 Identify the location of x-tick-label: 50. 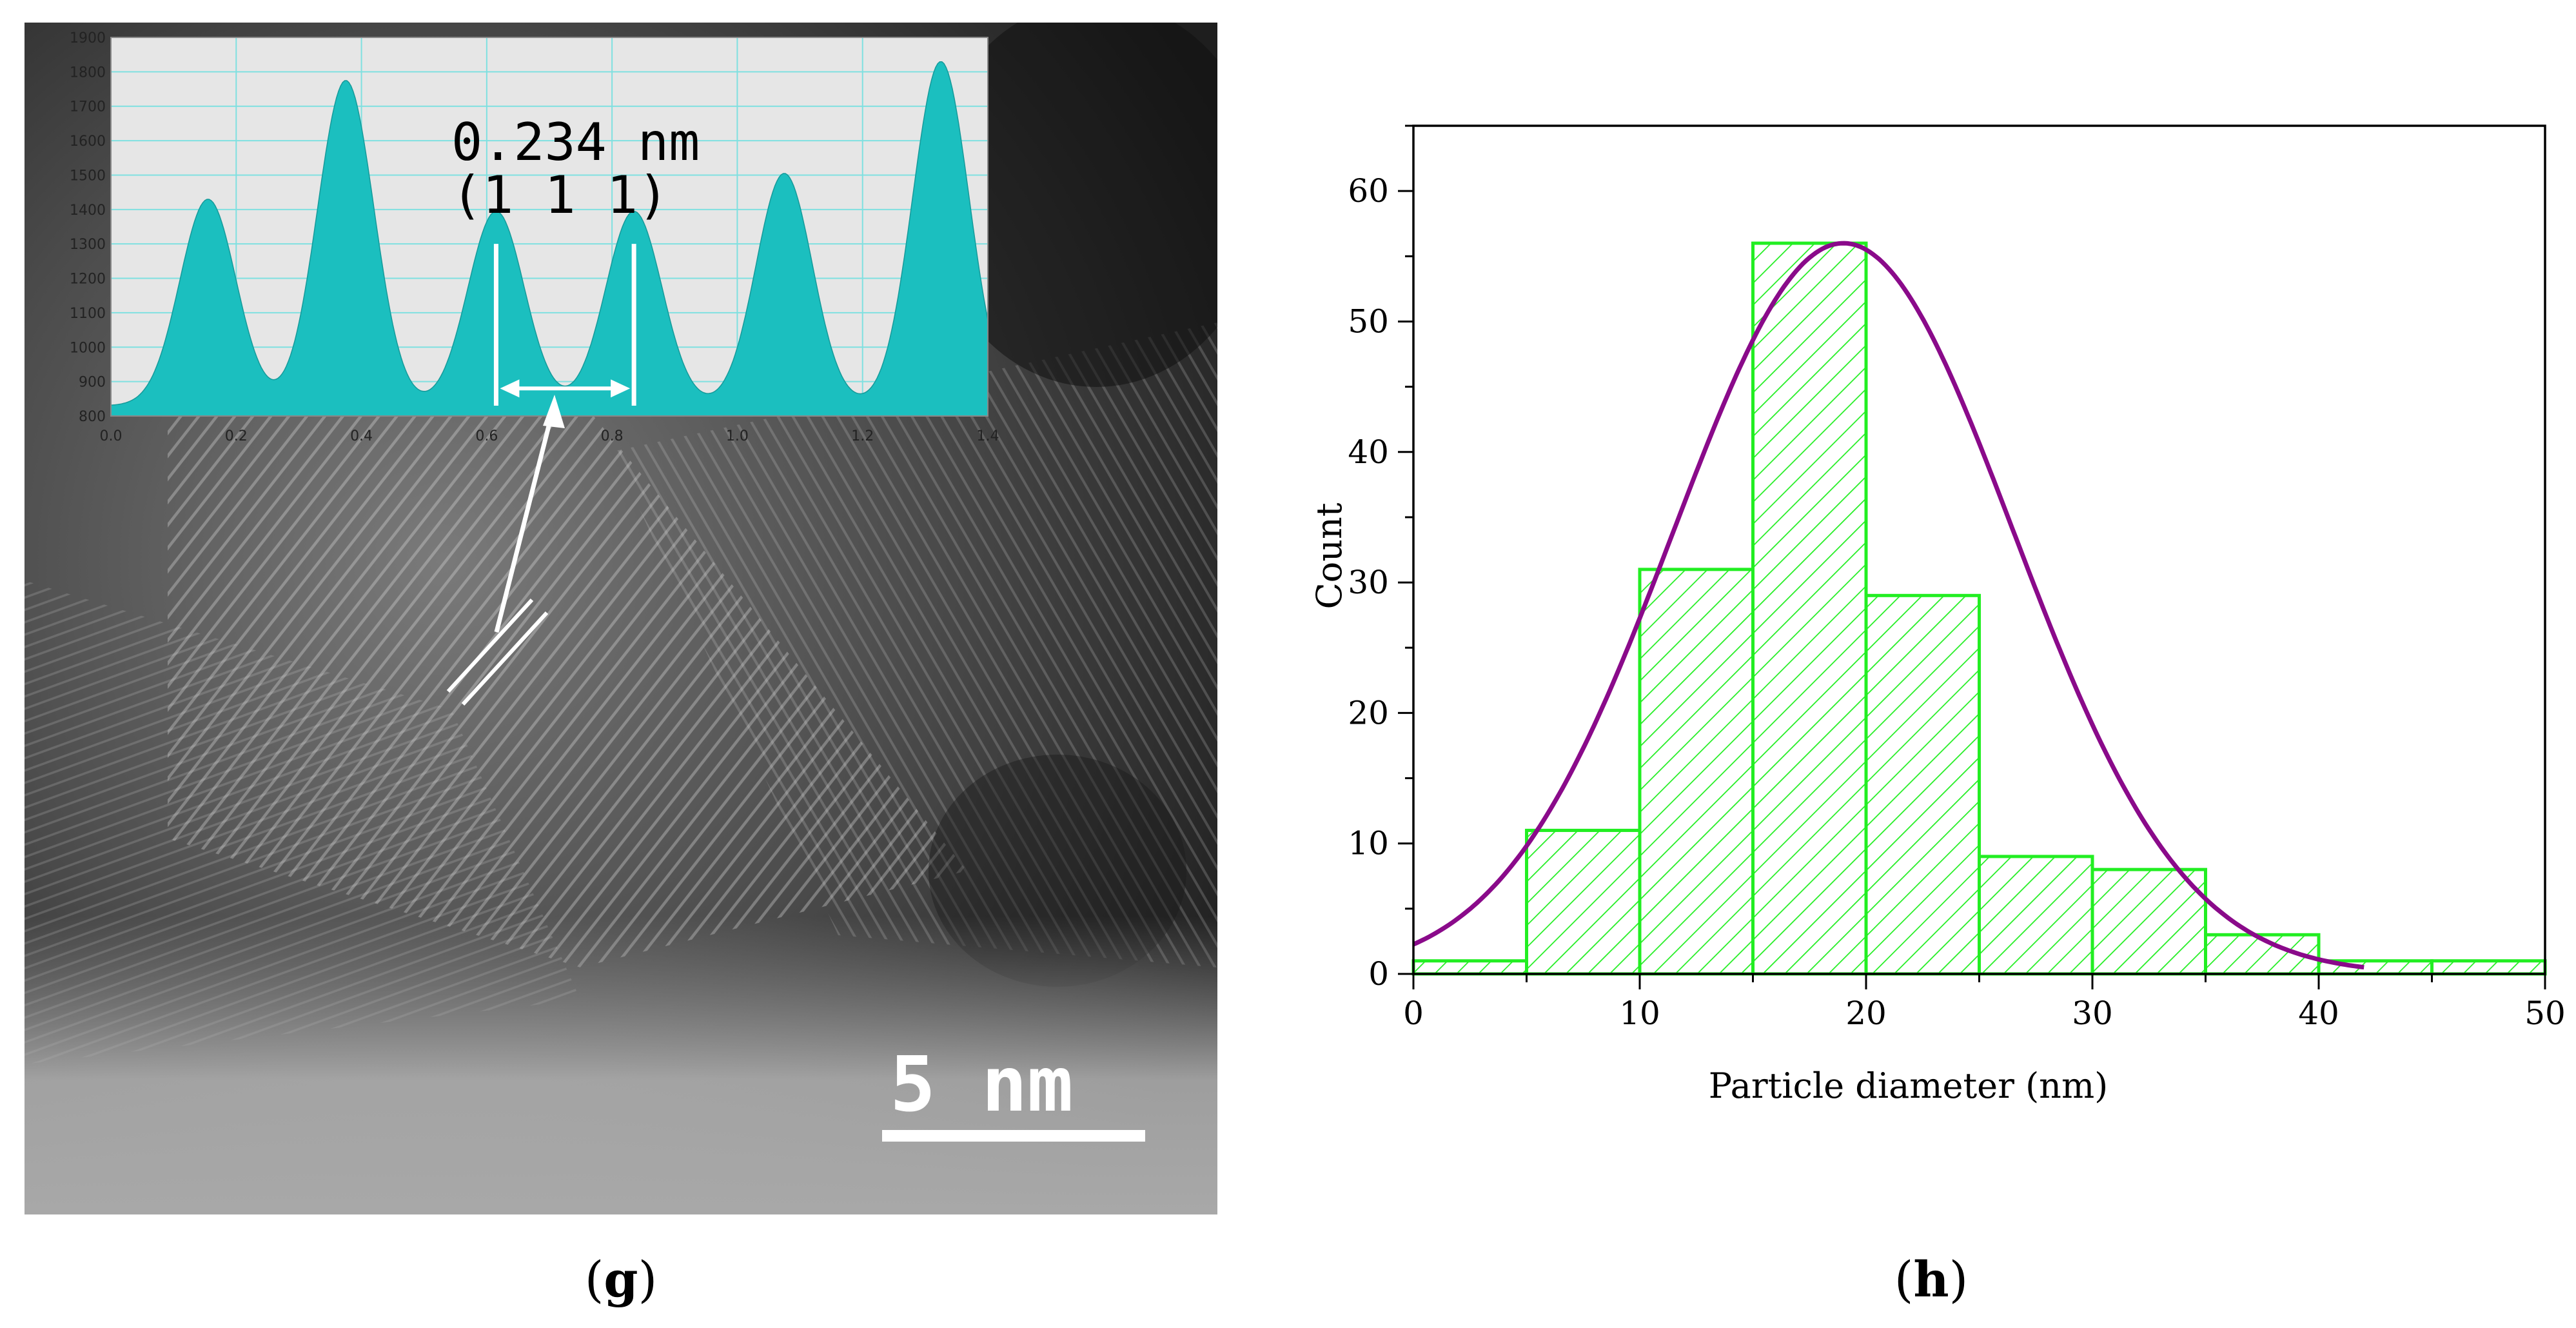
(2545, 1014).